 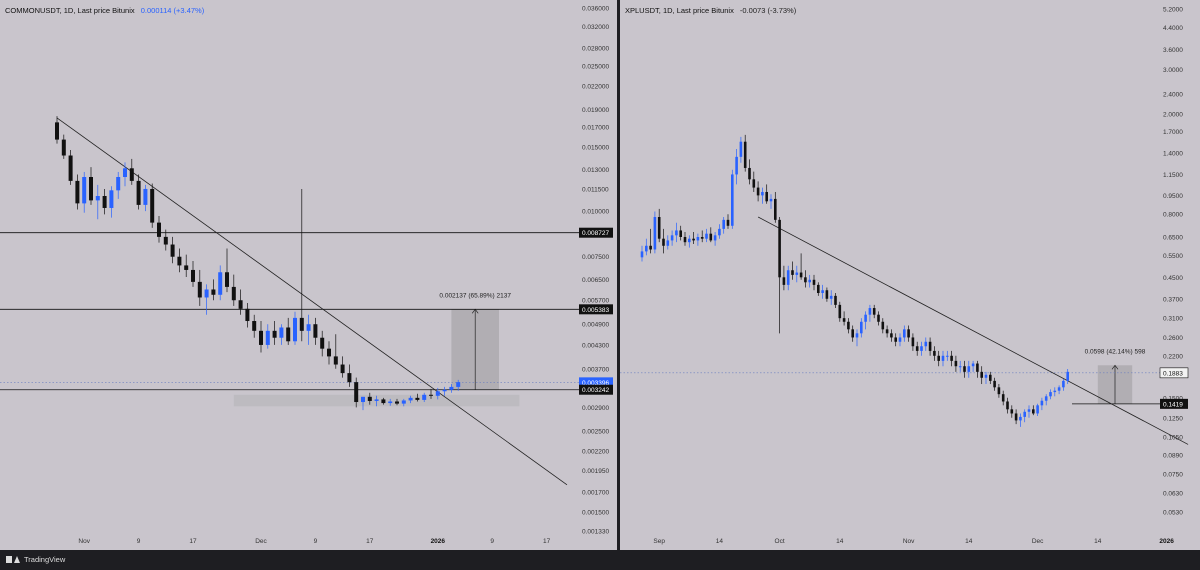 What do you see at coordinates (595, 471) in the screenshot?
I see `y-tick-label: 0.001950` at bounding box center [595, 471].